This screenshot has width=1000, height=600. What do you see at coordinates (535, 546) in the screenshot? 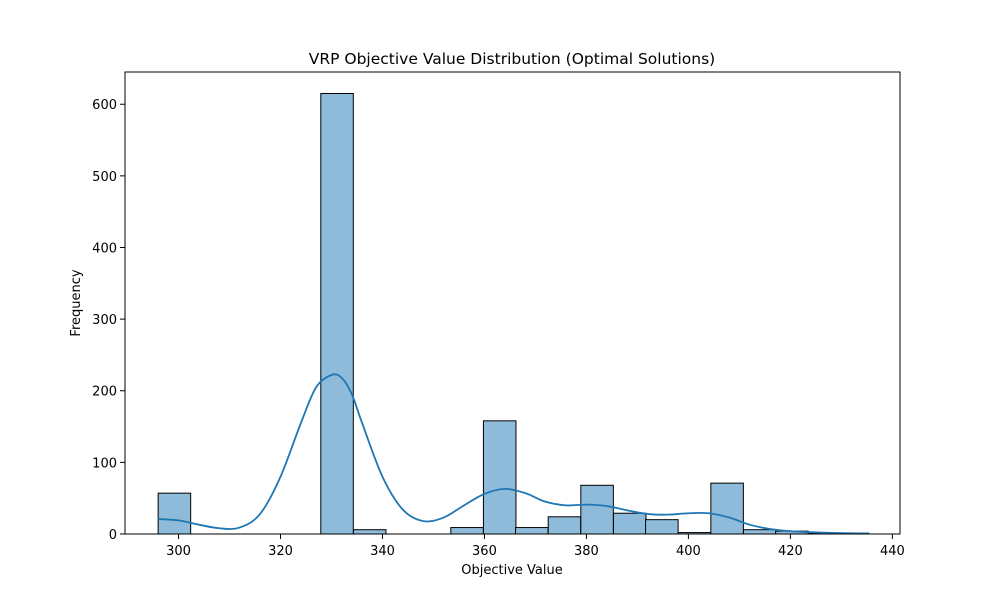
I see `x-axis-ticks: 300 320 340 360 380 400 420 440` at bounding box center [535, 546].